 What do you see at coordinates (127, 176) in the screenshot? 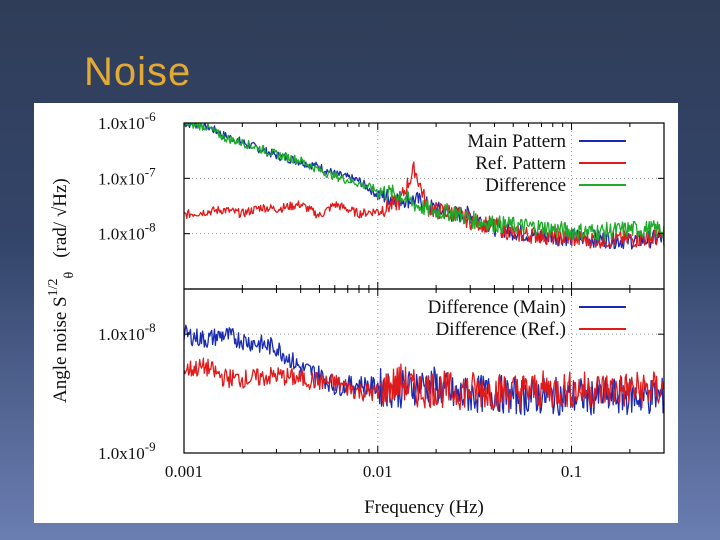
I see `y-tick-label: 1.0x10⁻⁷` at bounding box center [127, 176].